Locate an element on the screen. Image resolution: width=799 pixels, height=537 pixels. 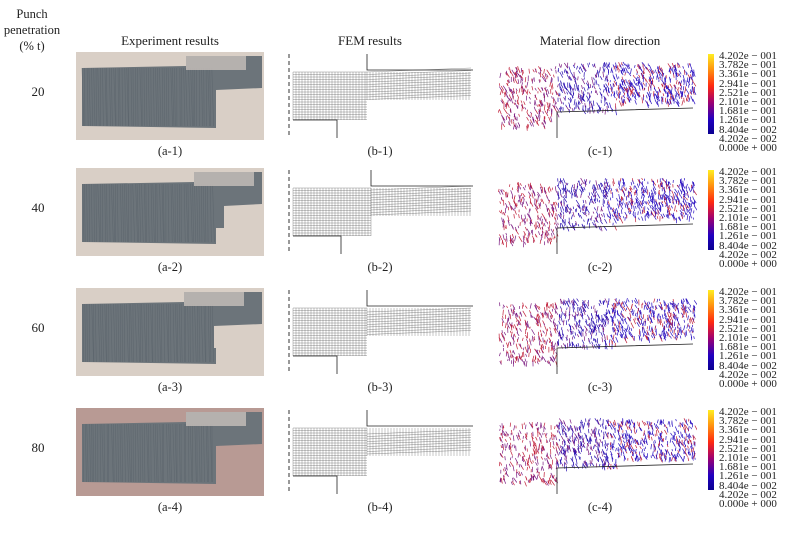
caption-fem: (b-2) is located at coordinates (380, 267).